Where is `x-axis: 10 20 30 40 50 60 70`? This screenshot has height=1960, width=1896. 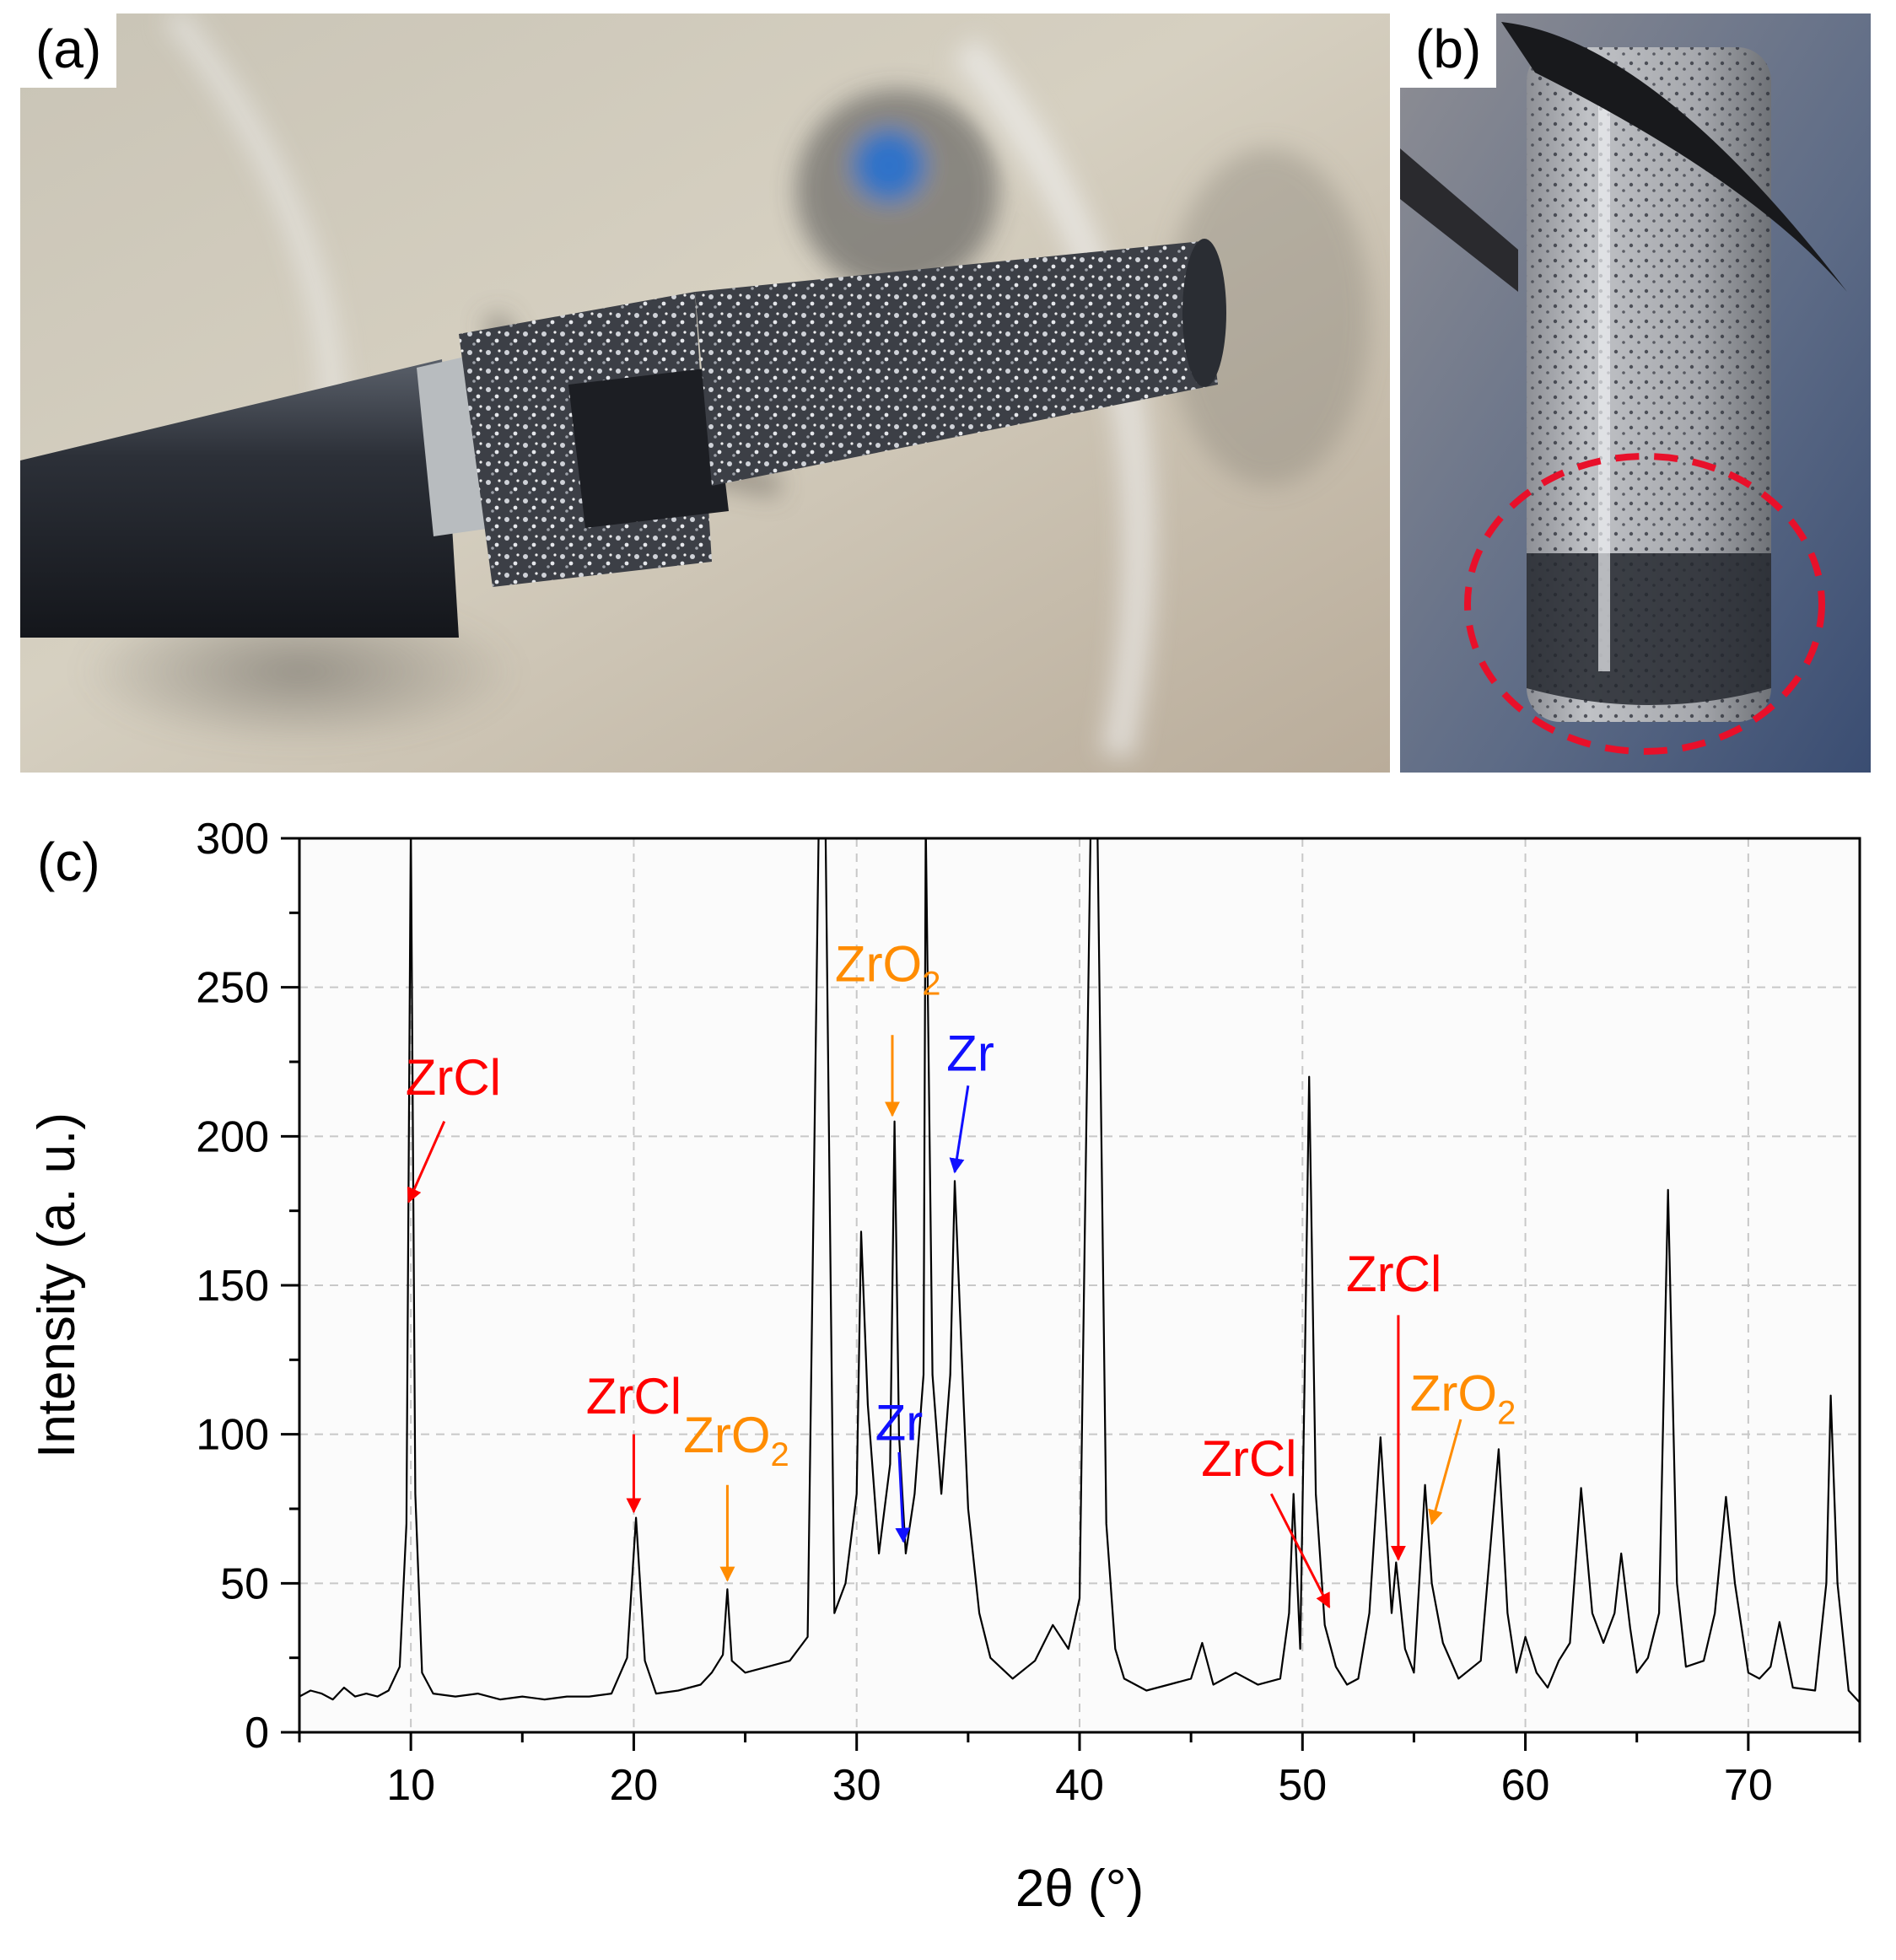
x-axis: 10 20 30 40 50 60 70 is located at coordinates (1079, 1771).